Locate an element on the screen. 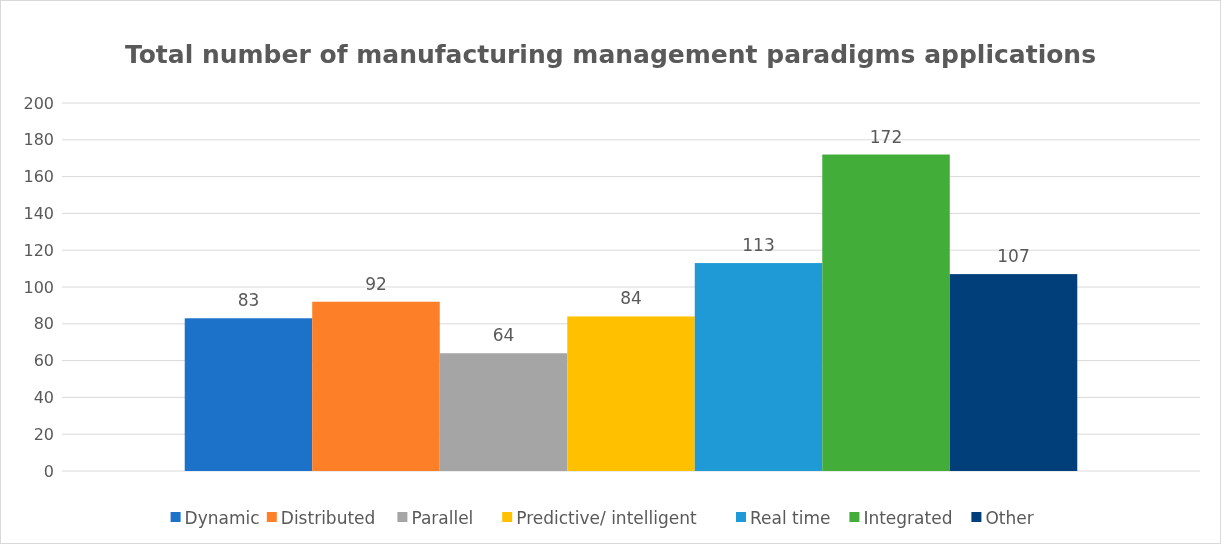 The image size is (1221, 544). data-label: 172 is located at coordinates (886, 136).